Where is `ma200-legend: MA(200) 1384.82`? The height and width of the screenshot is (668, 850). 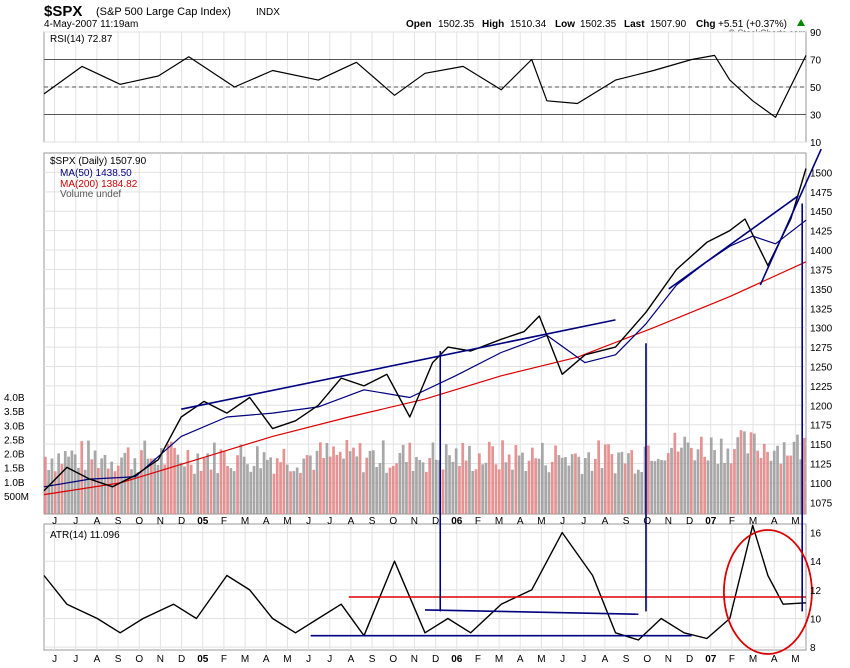 ma200-legend: MA(200) 1384.82 is located at coordinates (99, 184).